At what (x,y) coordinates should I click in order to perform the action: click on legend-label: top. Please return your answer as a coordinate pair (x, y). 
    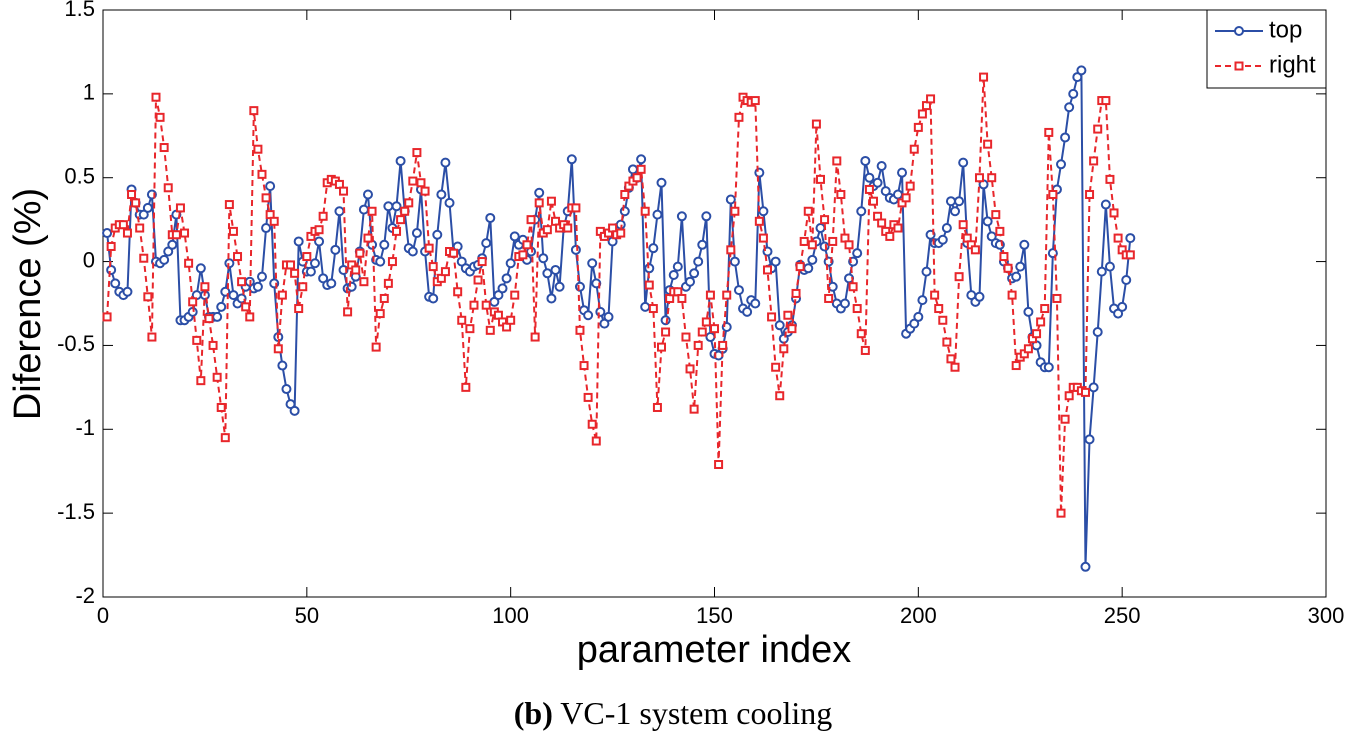
    Looking at the image, I should click on (1285, 29).